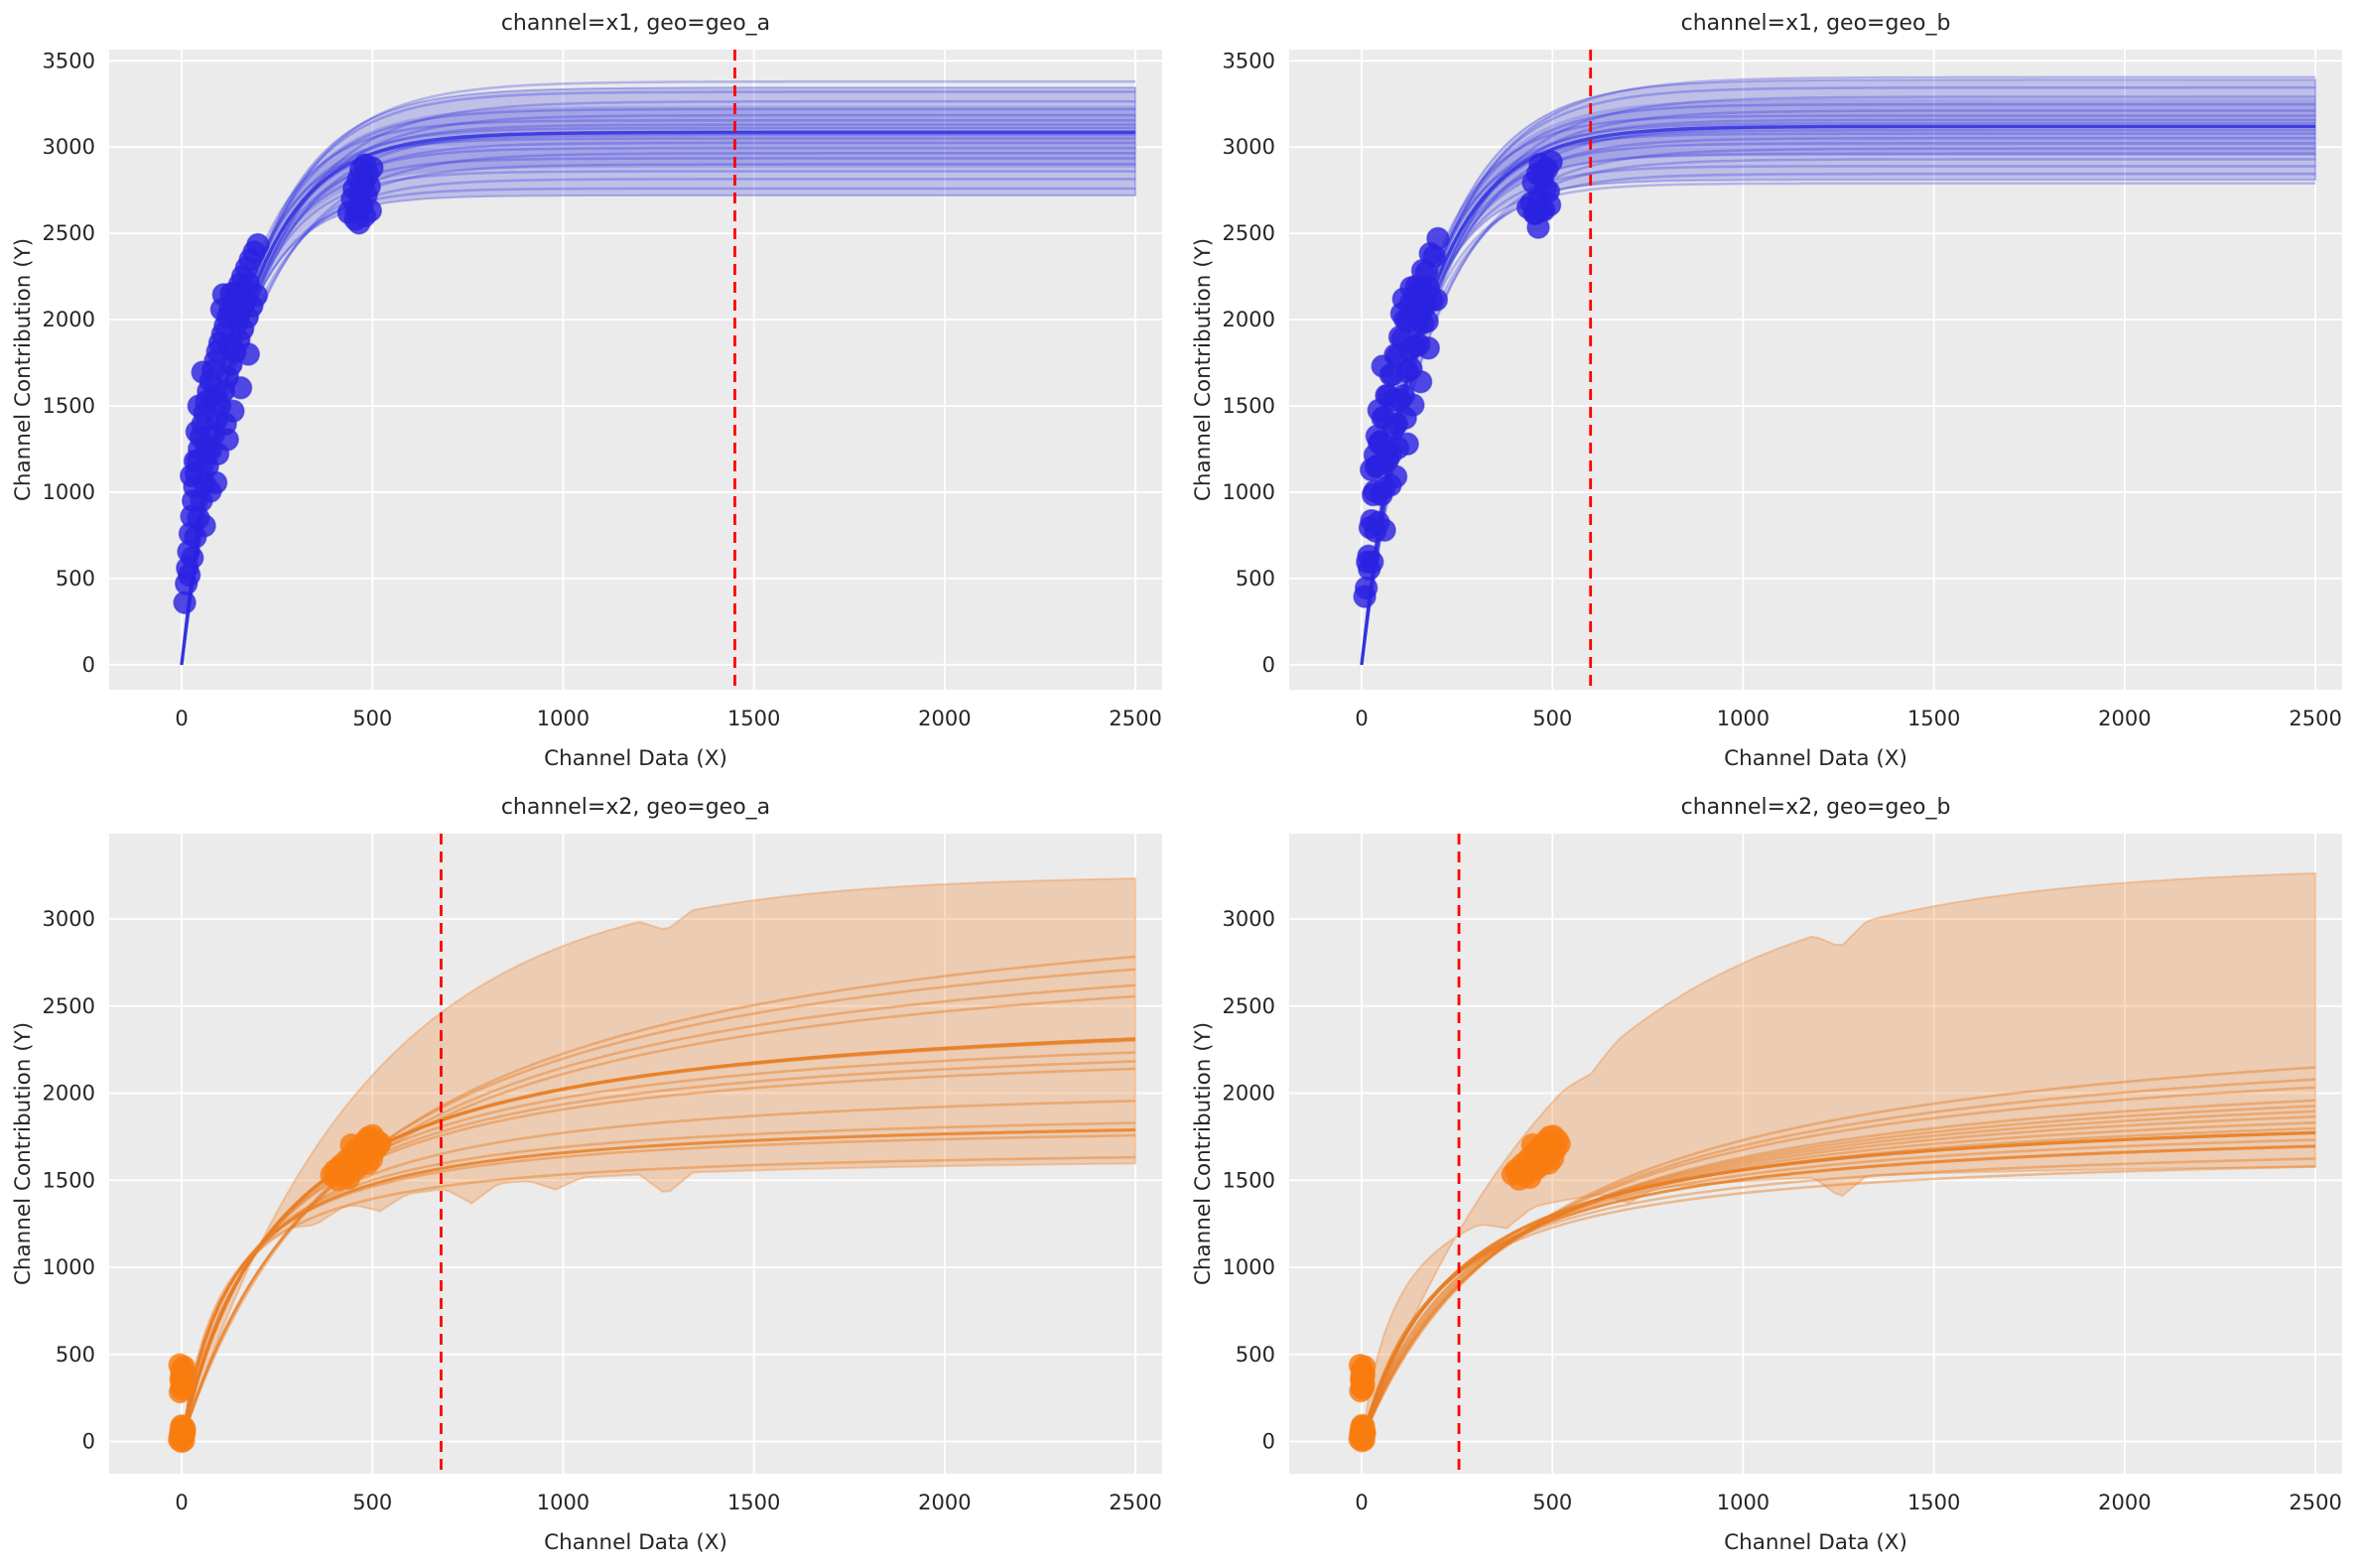 This screenshot has height=1568, width=2360. I want to click on panel-title: channel=x2, geo=geo_a, so click(635, 807).